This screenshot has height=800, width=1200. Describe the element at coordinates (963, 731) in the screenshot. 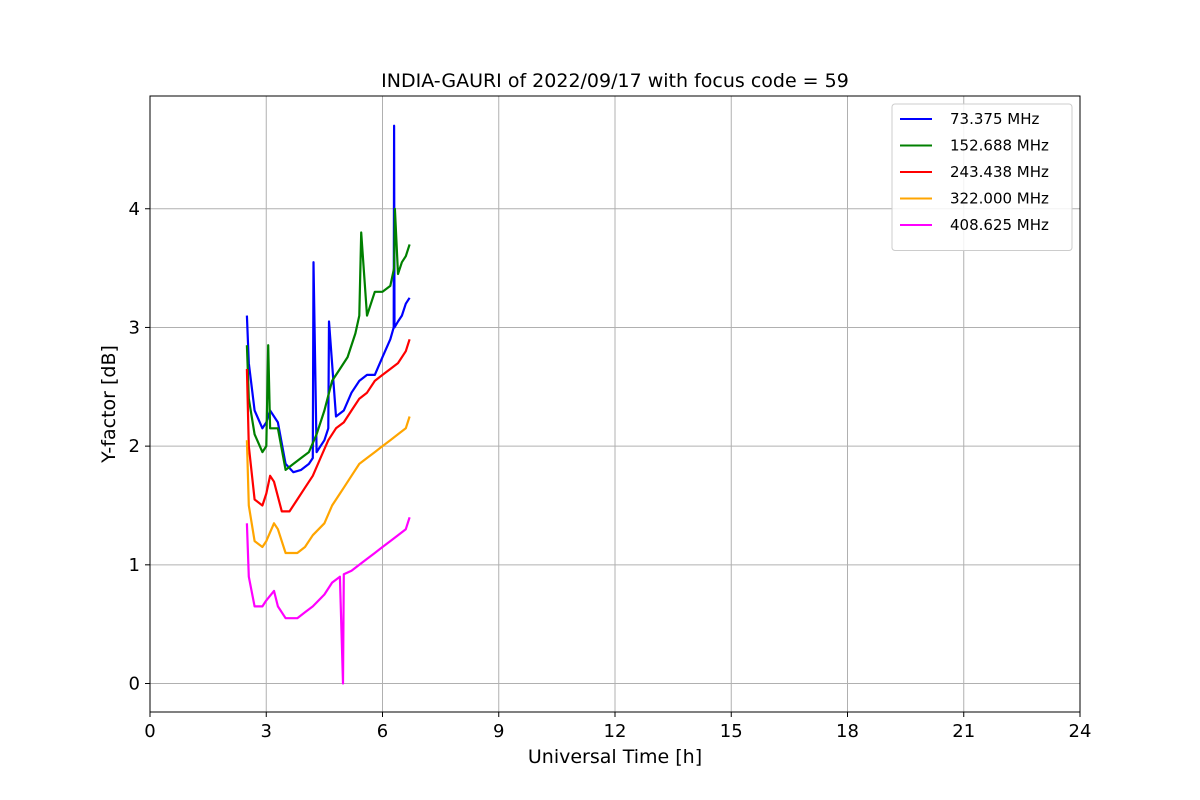

I see `x-tick-label: 21` at that location.